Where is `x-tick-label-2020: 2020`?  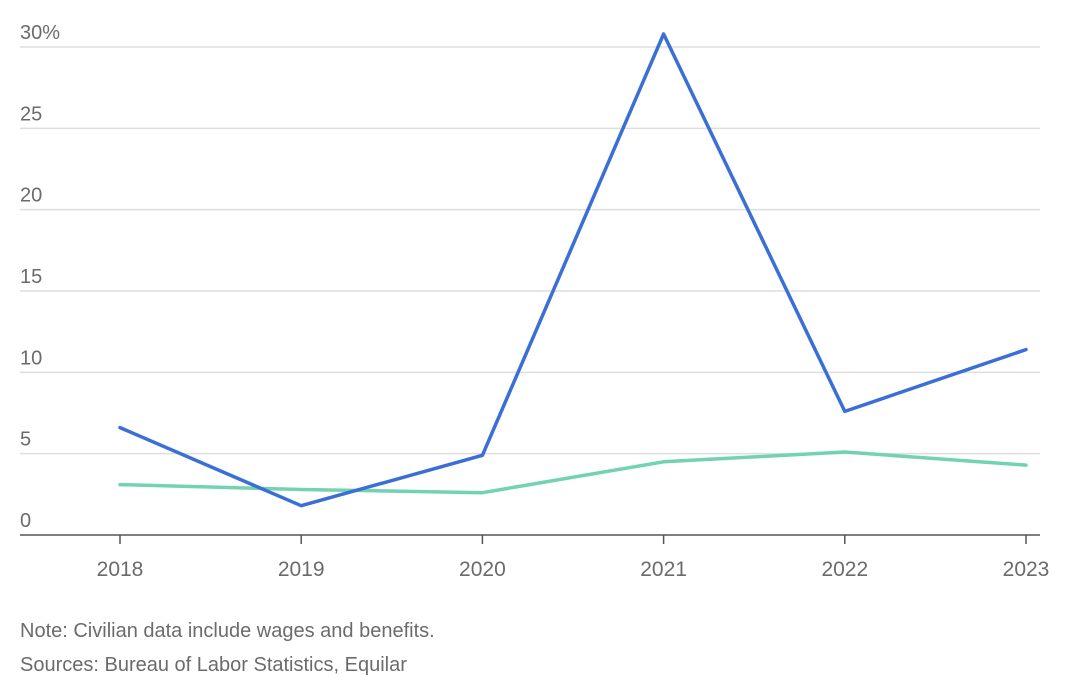 x-tick-label-2020: 2020 is located at coordinates (482, 569).